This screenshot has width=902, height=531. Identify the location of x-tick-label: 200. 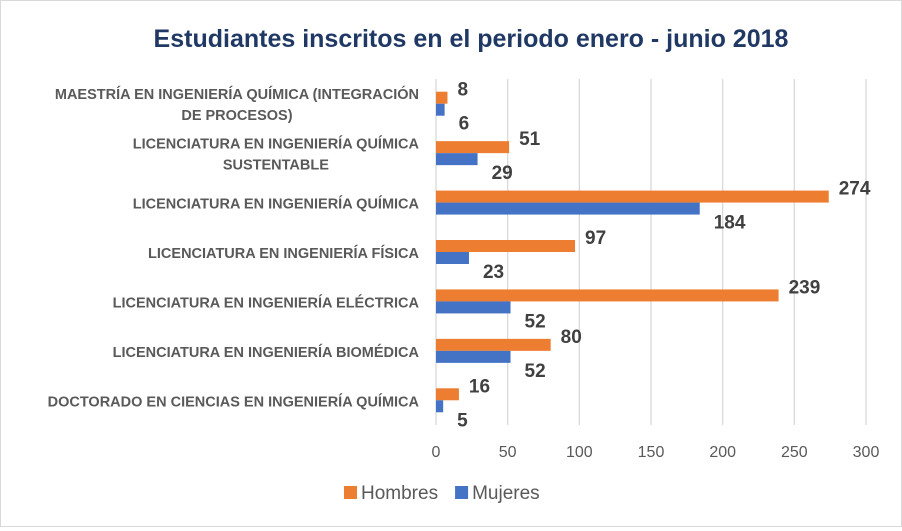
(722, 452).